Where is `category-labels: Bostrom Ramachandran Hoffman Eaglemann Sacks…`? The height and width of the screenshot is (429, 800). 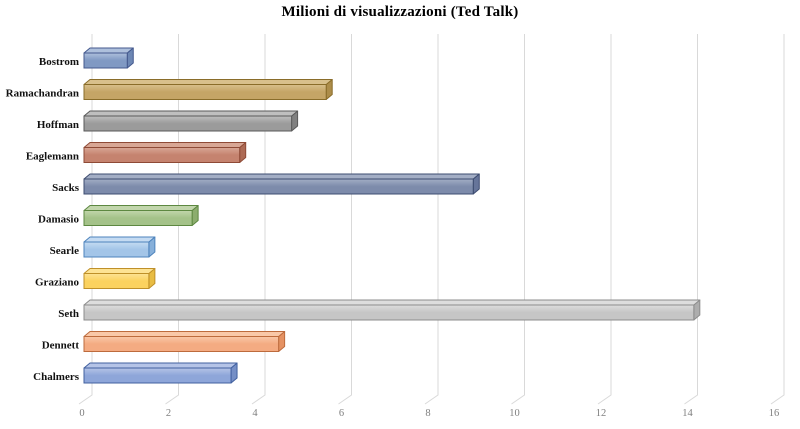
category-labels: Bostrom Ramachandran Hoffman Eaglemann Sacks… is located at coordinates (43, 219).